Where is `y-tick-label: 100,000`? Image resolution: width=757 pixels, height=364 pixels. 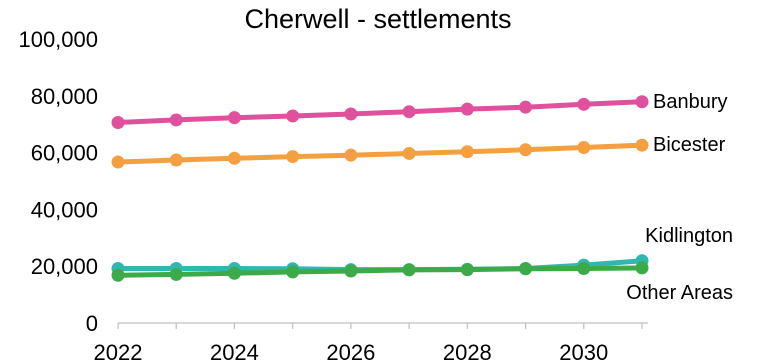 y-tick-label: 100,000 is located at coordinates (58, 39).